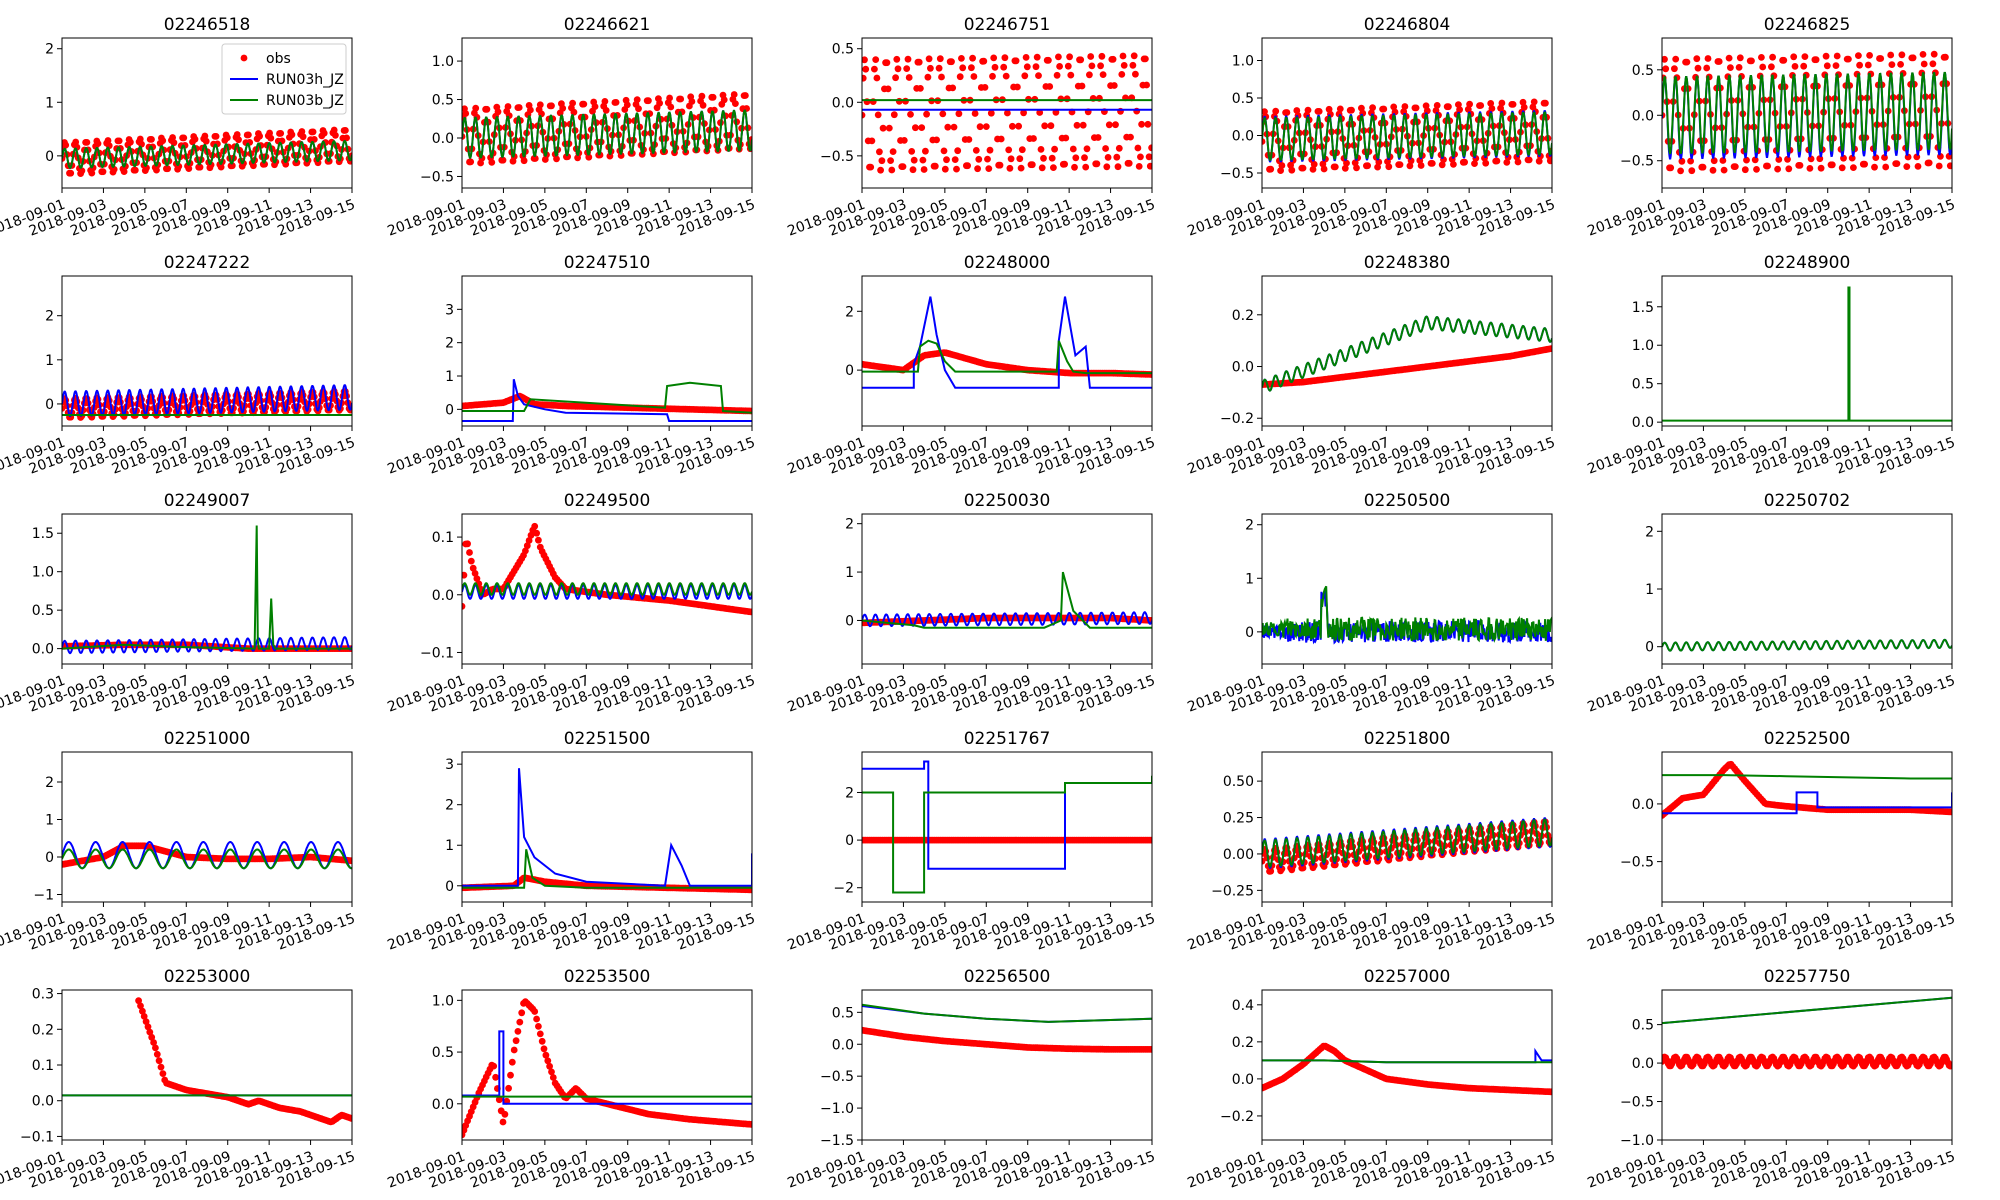 The image size is (2000, 1200). I want to click on series-obs, so click(207, 152).